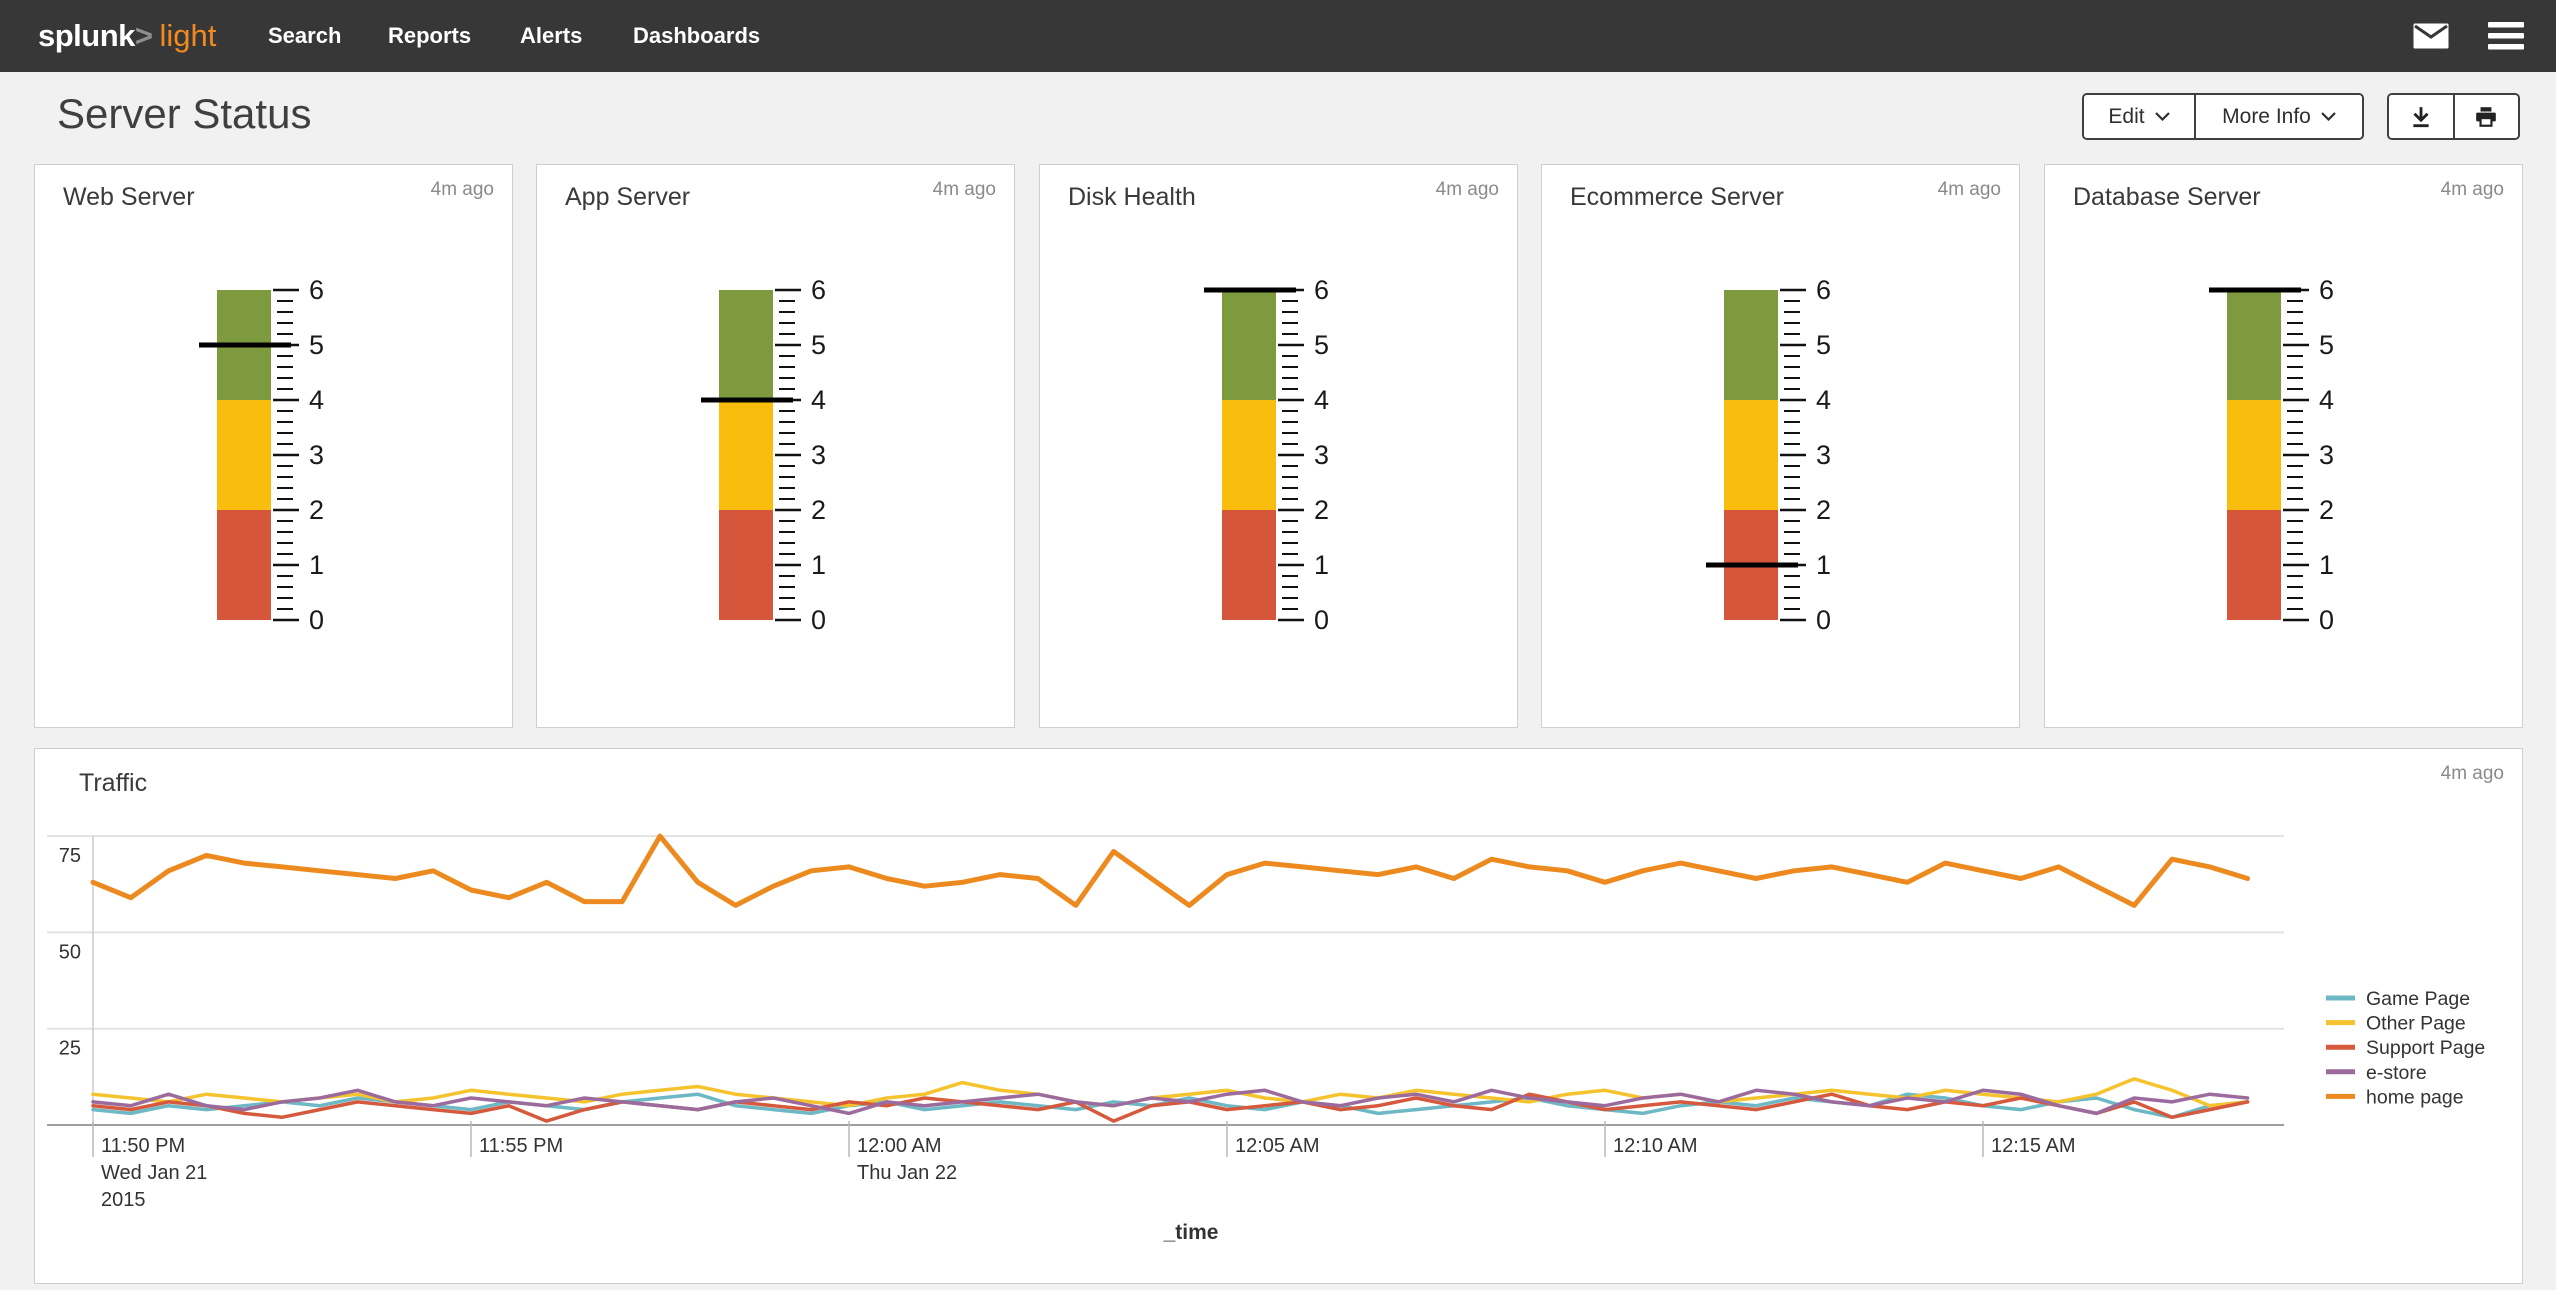  Describe the element at coordinates (95, 35) in the screenshot. I see `logo-splunk: splunk>` at that location.